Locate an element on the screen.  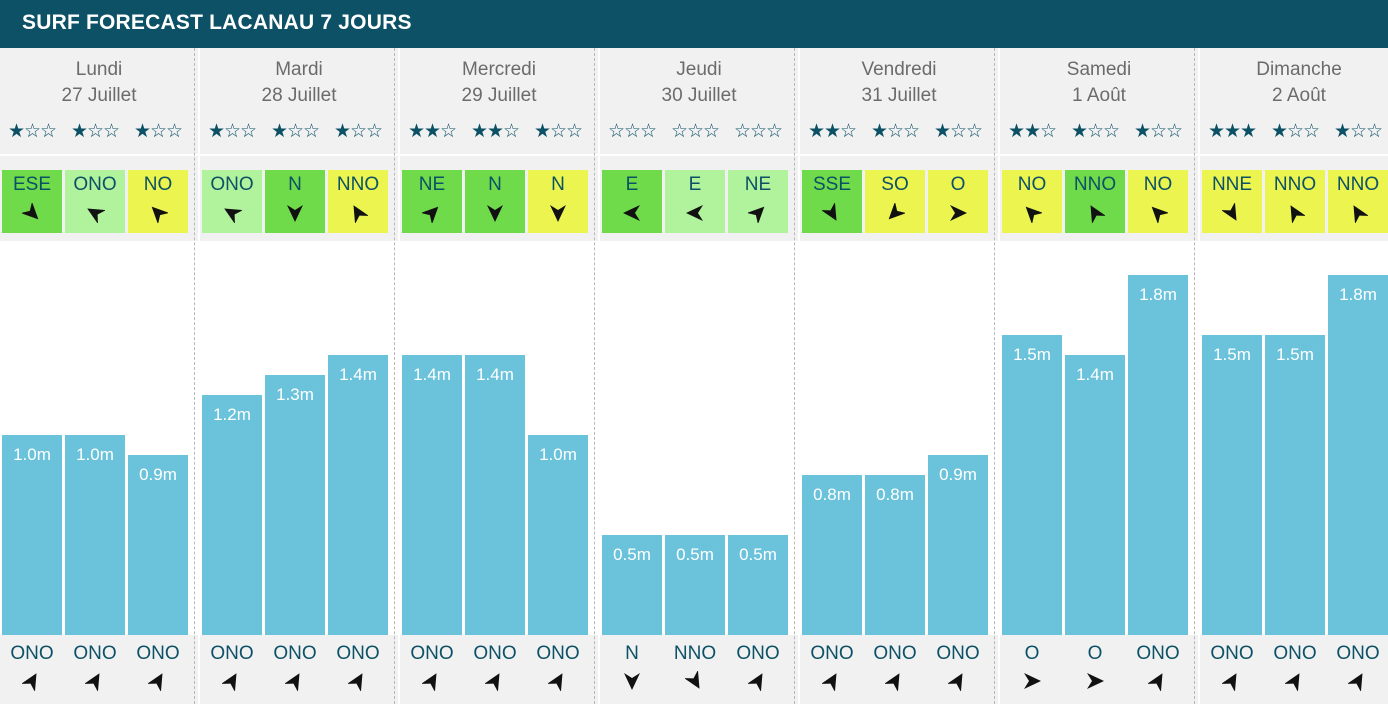
title-bar: SURF FORECAST LACANAU 7 JOURS is located at coordinates (694, 24).